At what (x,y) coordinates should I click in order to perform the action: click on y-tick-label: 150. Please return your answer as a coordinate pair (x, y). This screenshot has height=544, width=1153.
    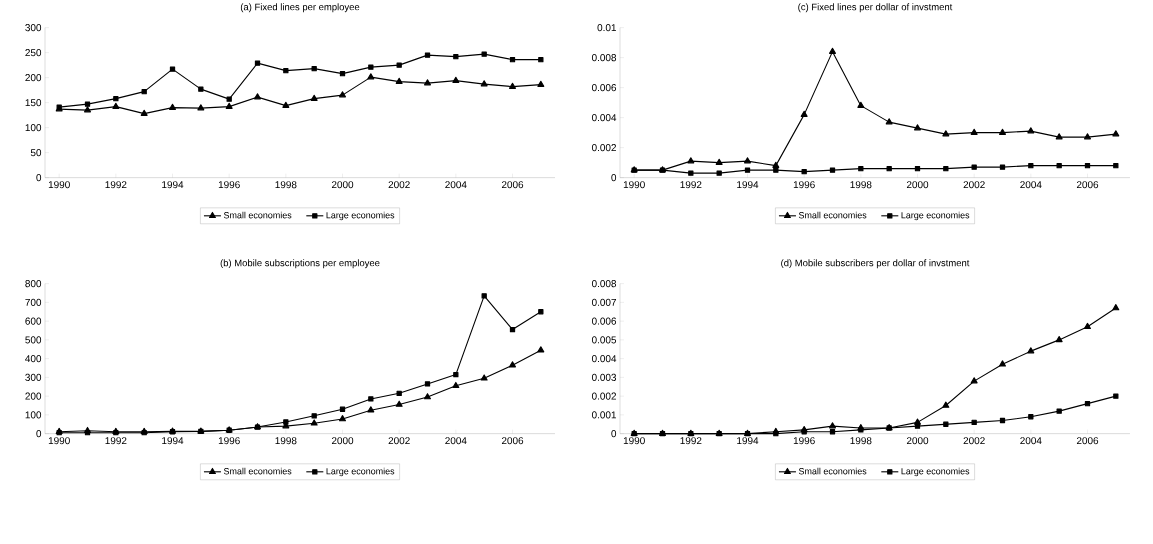
    Looking at the image, I should click on (33, 103).